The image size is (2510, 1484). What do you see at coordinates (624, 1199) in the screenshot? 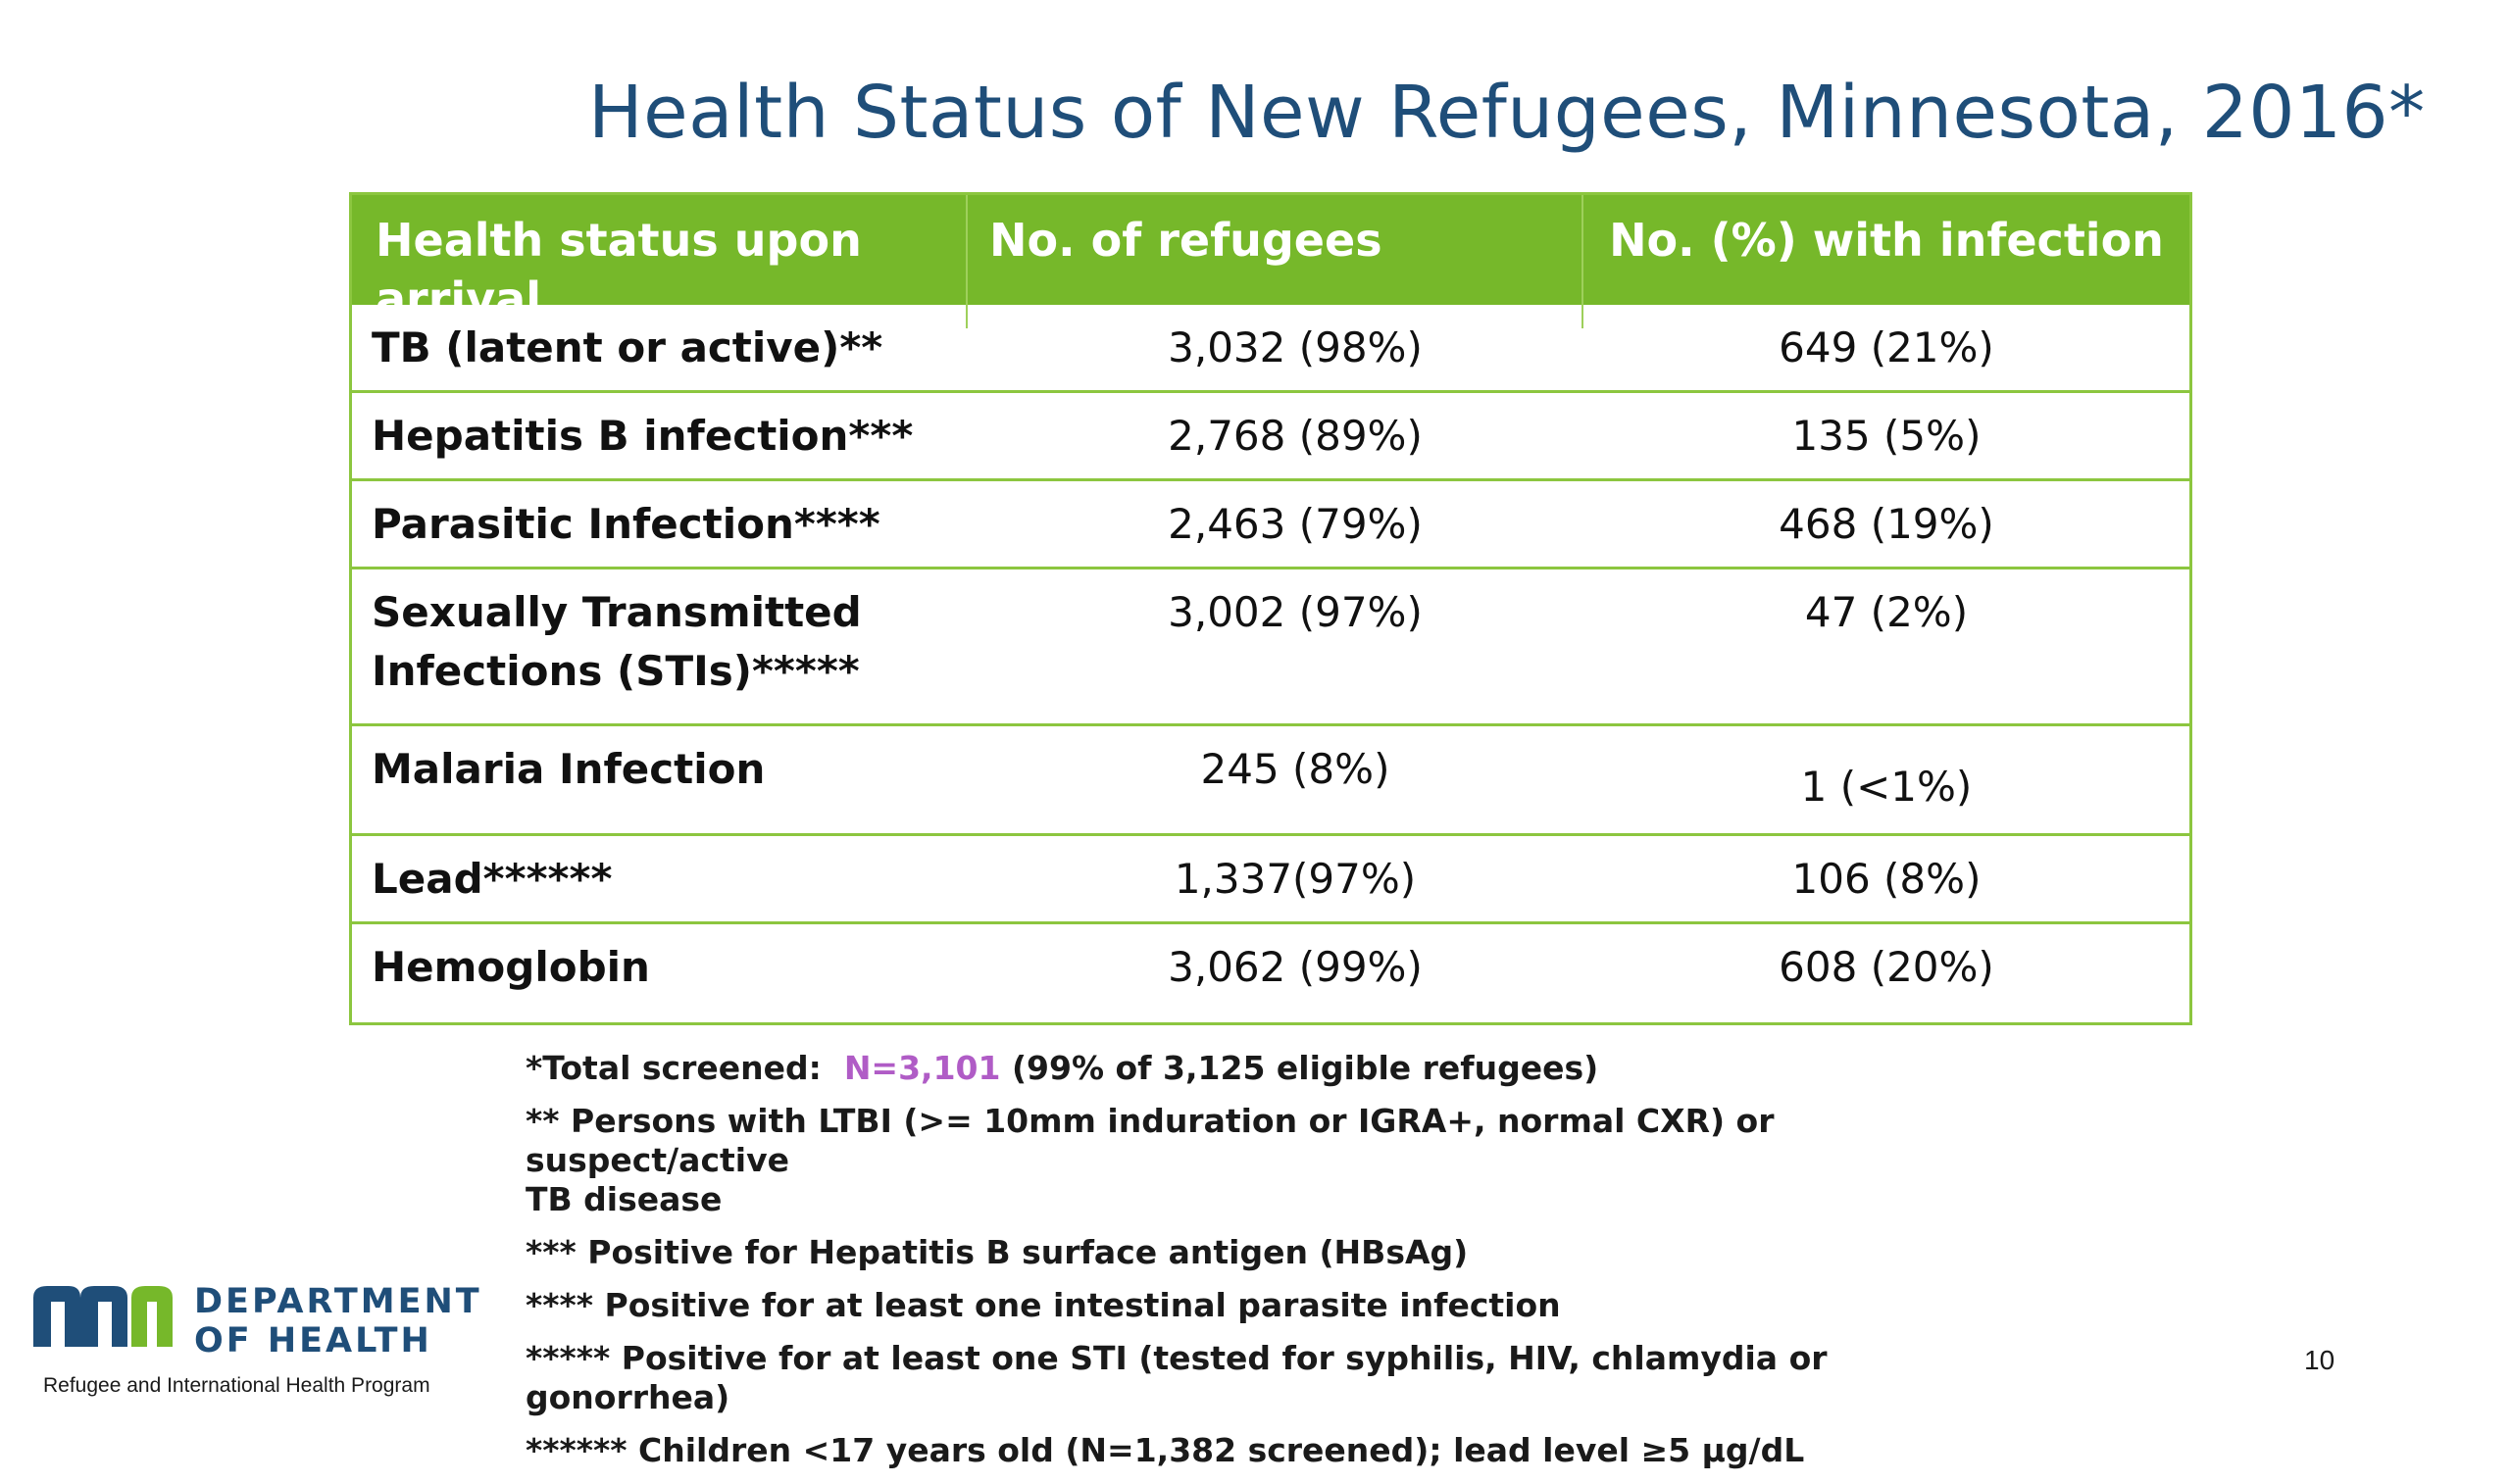
I see `footnote-tb-line2: TB disease` at bounding box center [624, 1199].